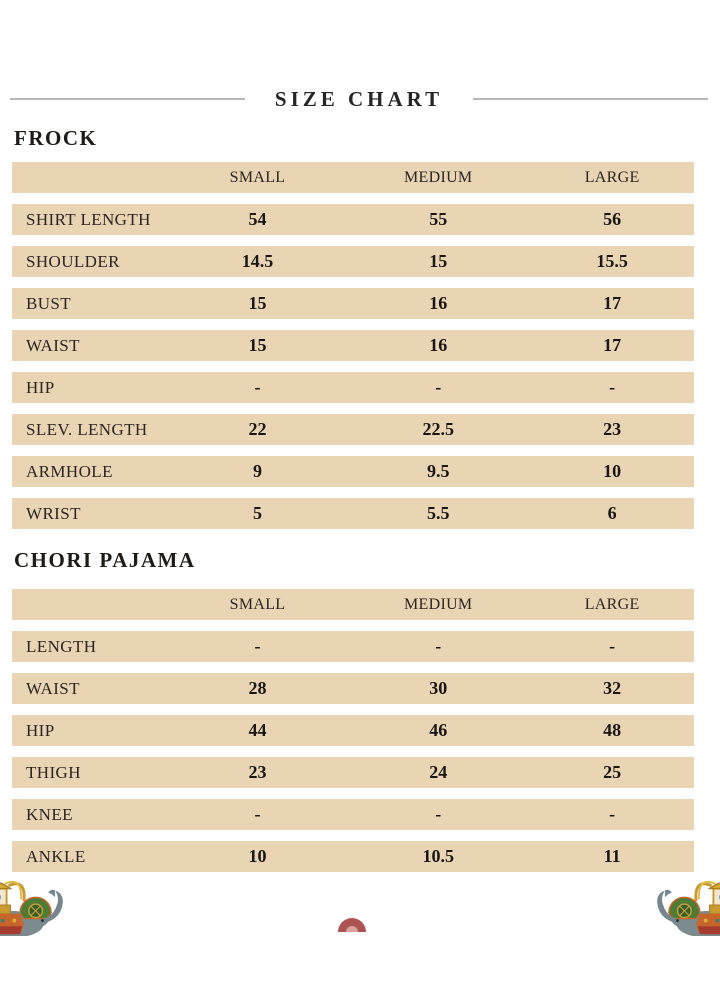  Describe the element at coordinates (612, 513) in the screenshot. I see `cell-value: 6` at that location.